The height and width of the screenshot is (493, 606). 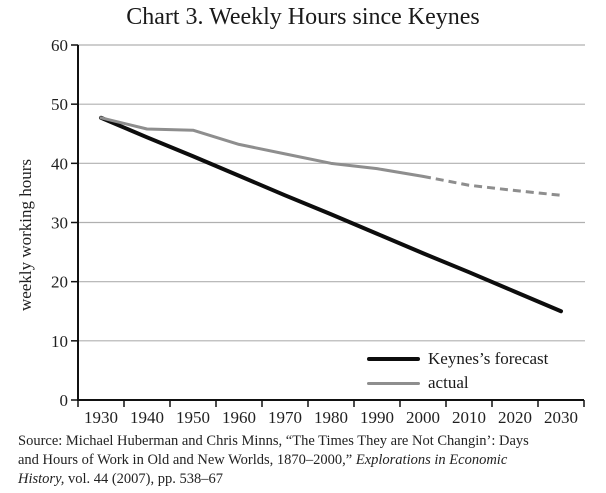 What do you see at coordinates (303, 17) in the screenshot?
I see `chart-title: Chart 3. Weekly Hours since Keynes` at bounding box center [303, 17].